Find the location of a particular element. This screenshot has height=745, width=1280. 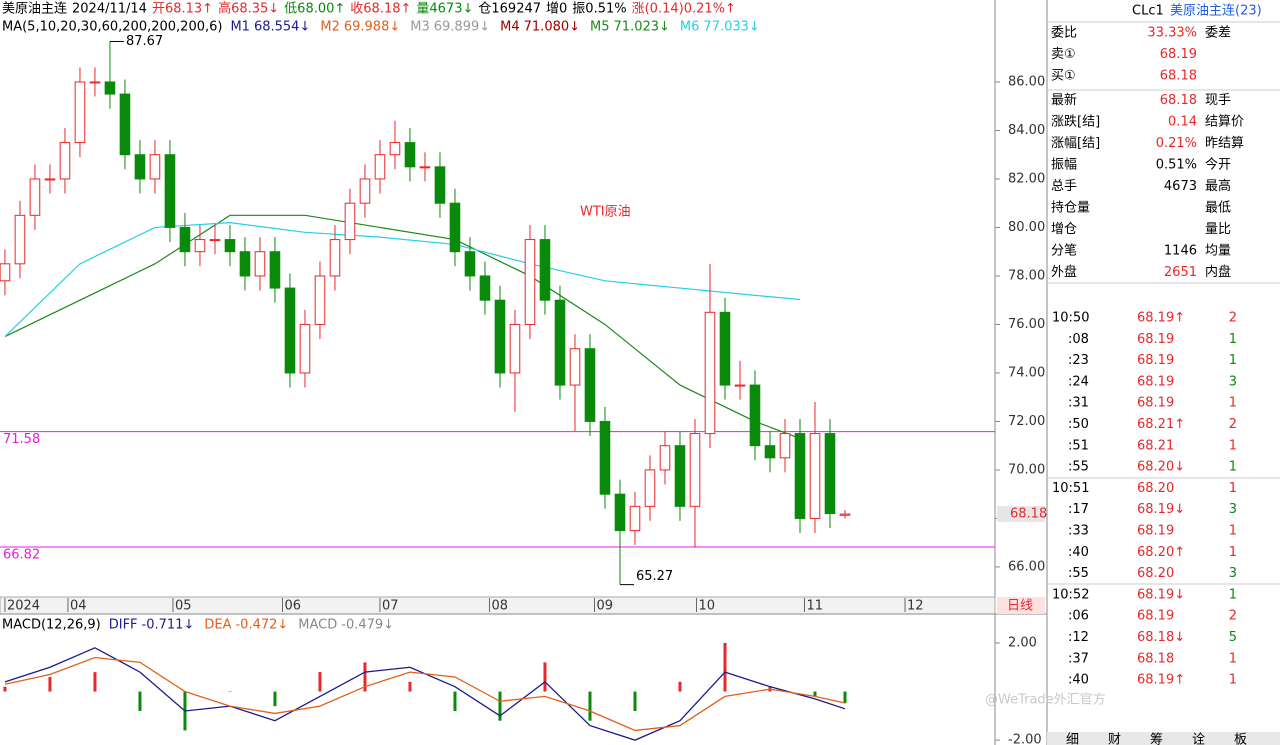

trade-time: :08 is located at coordinates (1078, 339).